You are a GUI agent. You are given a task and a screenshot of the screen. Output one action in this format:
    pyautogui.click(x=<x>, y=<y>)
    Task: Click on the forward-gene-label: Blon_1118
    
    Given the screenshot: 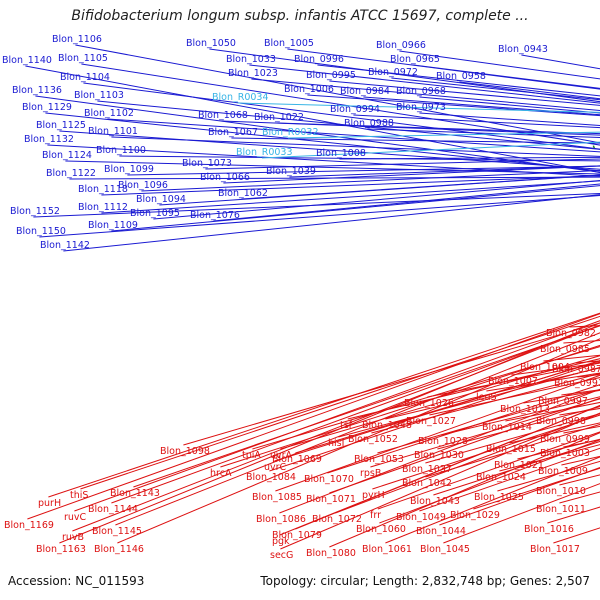 What is the action you would take?
    pyautogui.click(x=103, y=189)
    